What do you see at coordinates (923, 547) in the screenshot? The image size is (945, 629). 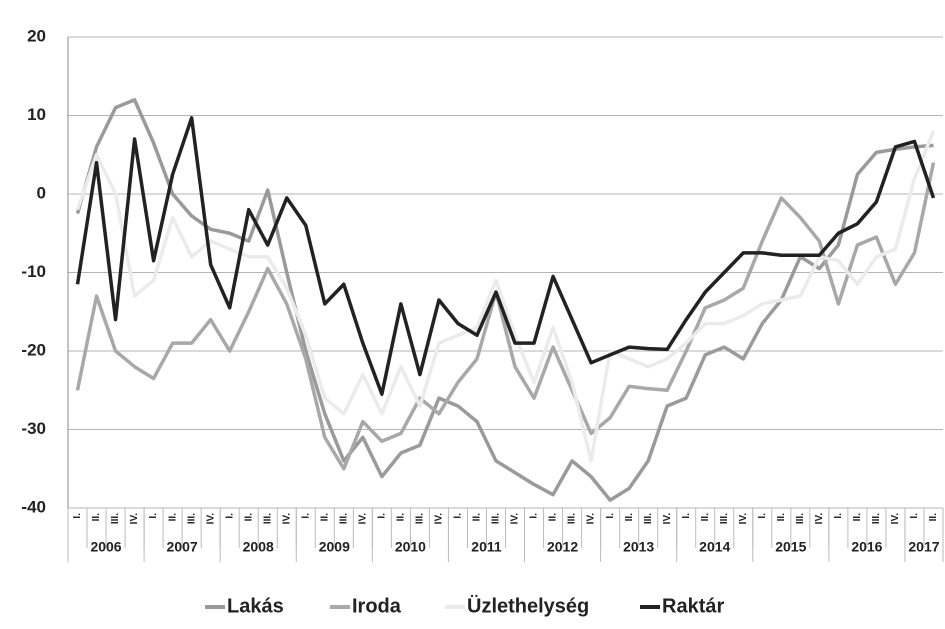 I see `year-label: 2017` at bounding box center [923, 547].